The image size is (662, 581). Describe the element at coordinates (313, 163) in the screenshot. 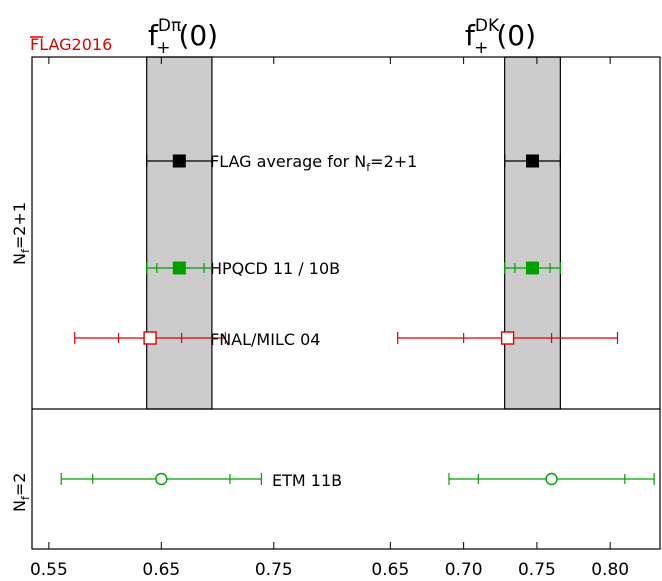

I see `entry-label-flag-average: FLAG average for Nf=2+1` at that location.